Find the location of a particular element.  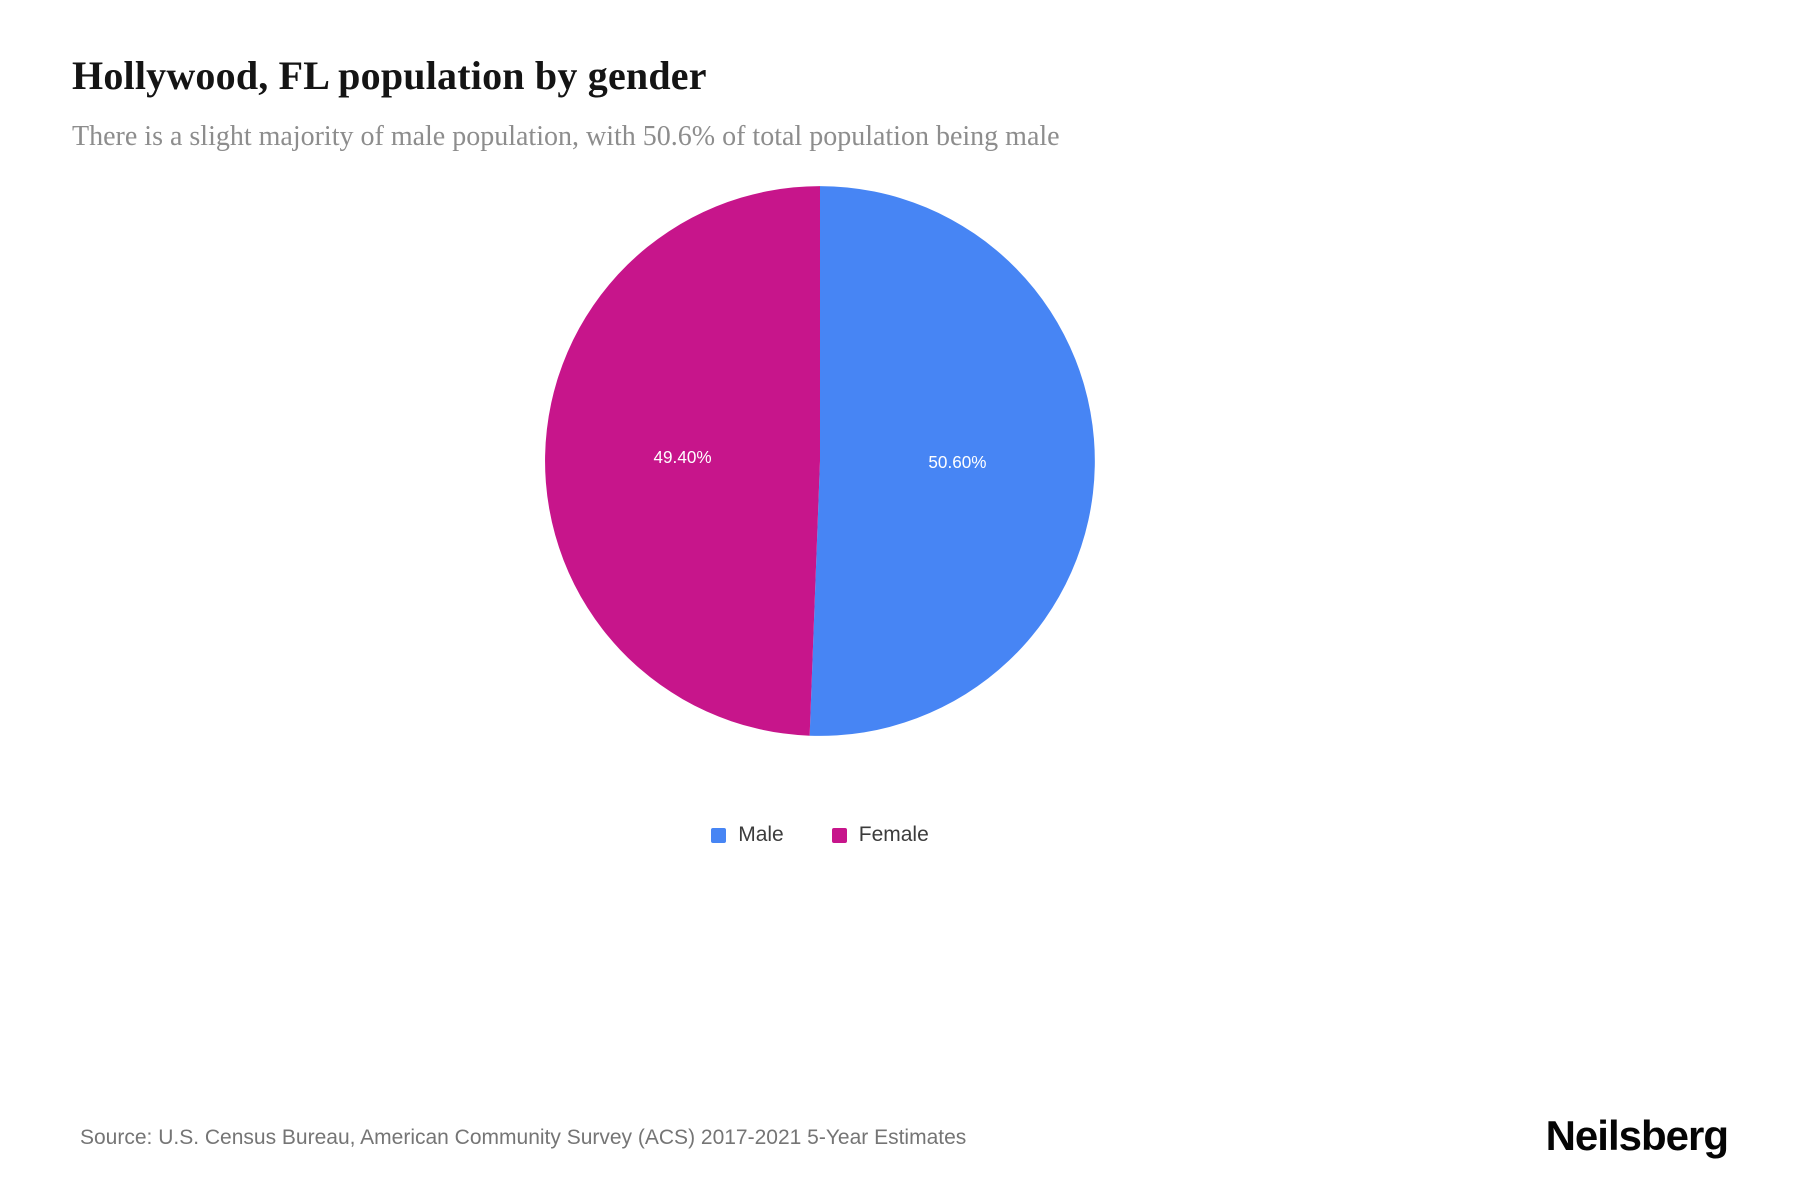

legend-label-male: Male is located at coordinates (761, 834).